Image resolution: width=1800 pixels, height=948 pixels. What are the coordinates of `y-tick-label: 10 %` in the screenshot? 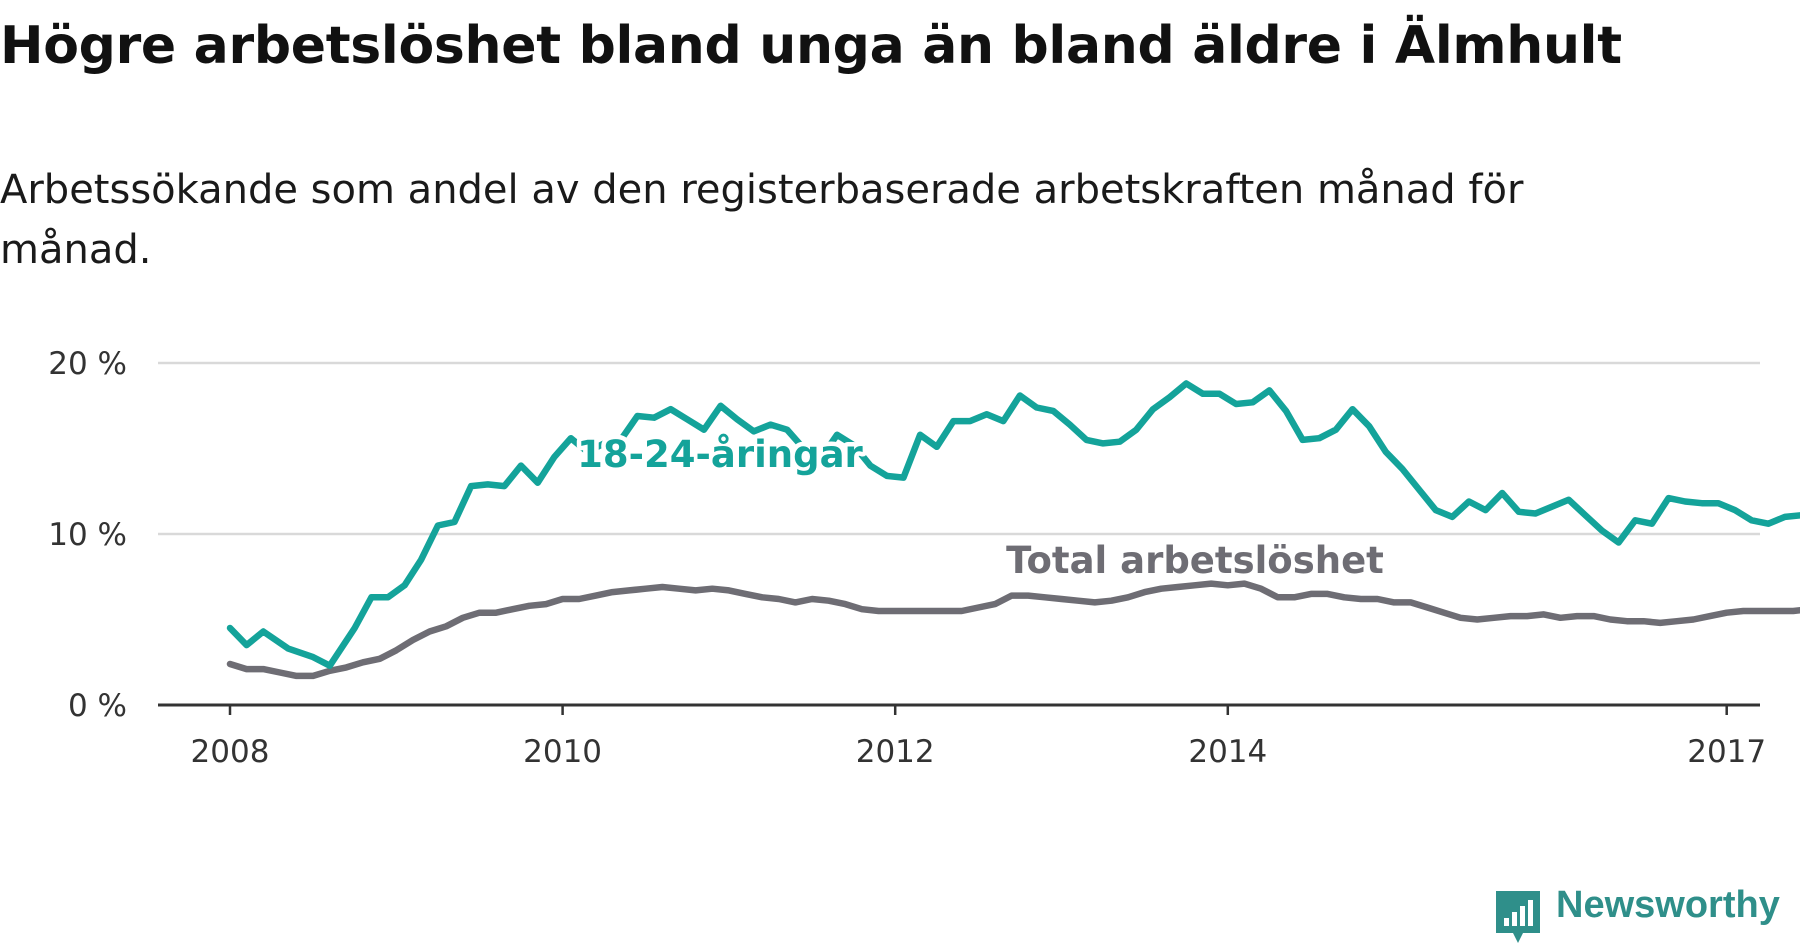 It's located at (87, 535).